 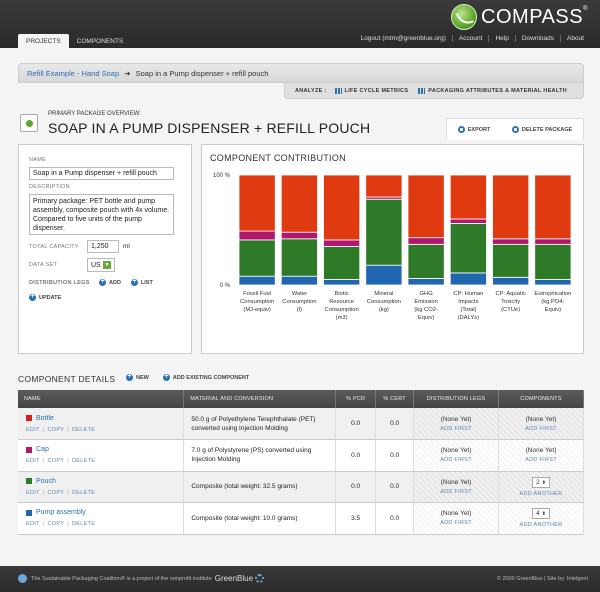 What do you see at coordinates (211, 377) in the screenshot?
I see `add-existing-label: ADD EXISTING COMPONENT` at bounding box center [211, 377].